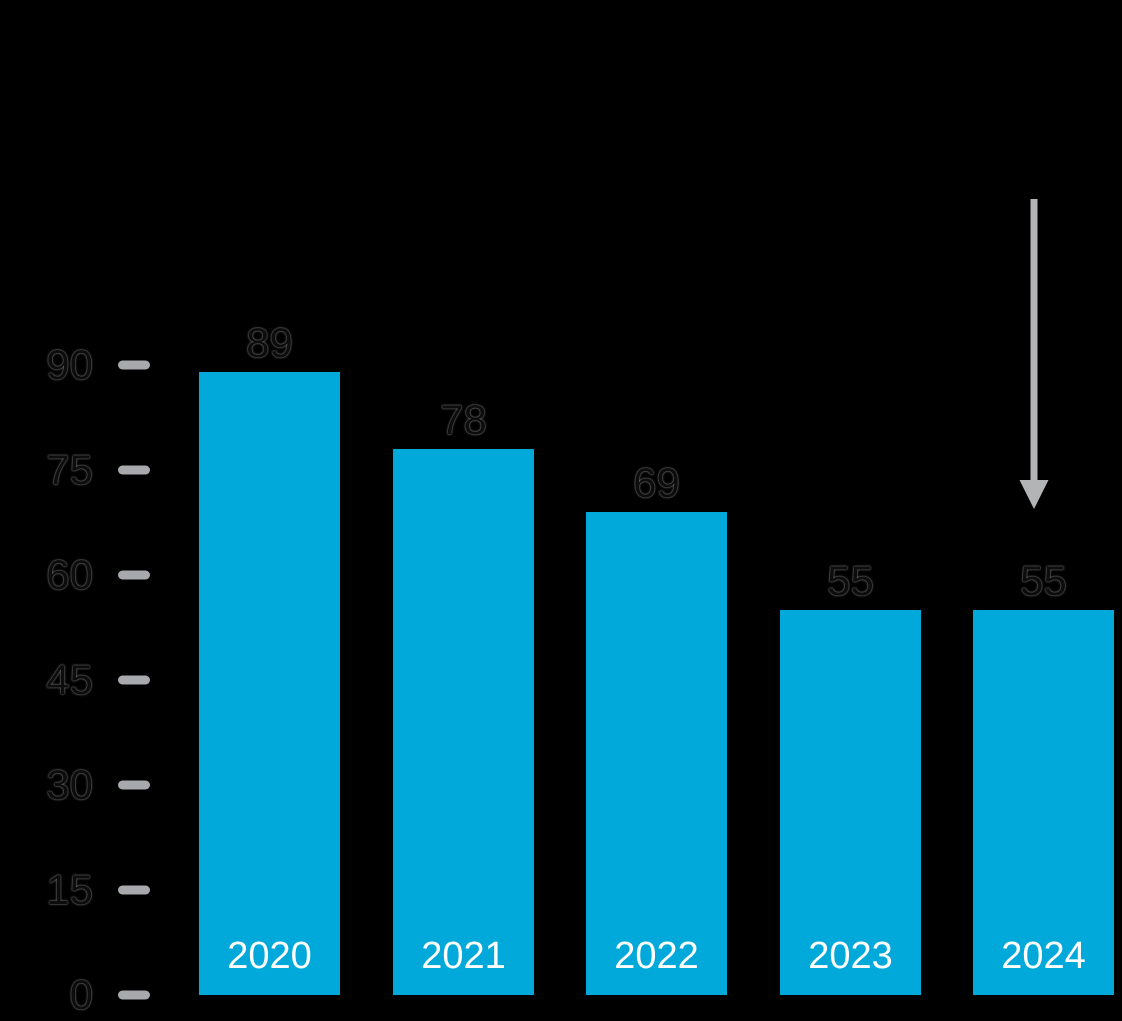 The width and height of the screenshot is (1122, 1021). Describe the element at coordinates (463, 956) in the screenshot. I see `bar-category-label: 2021` at that location.